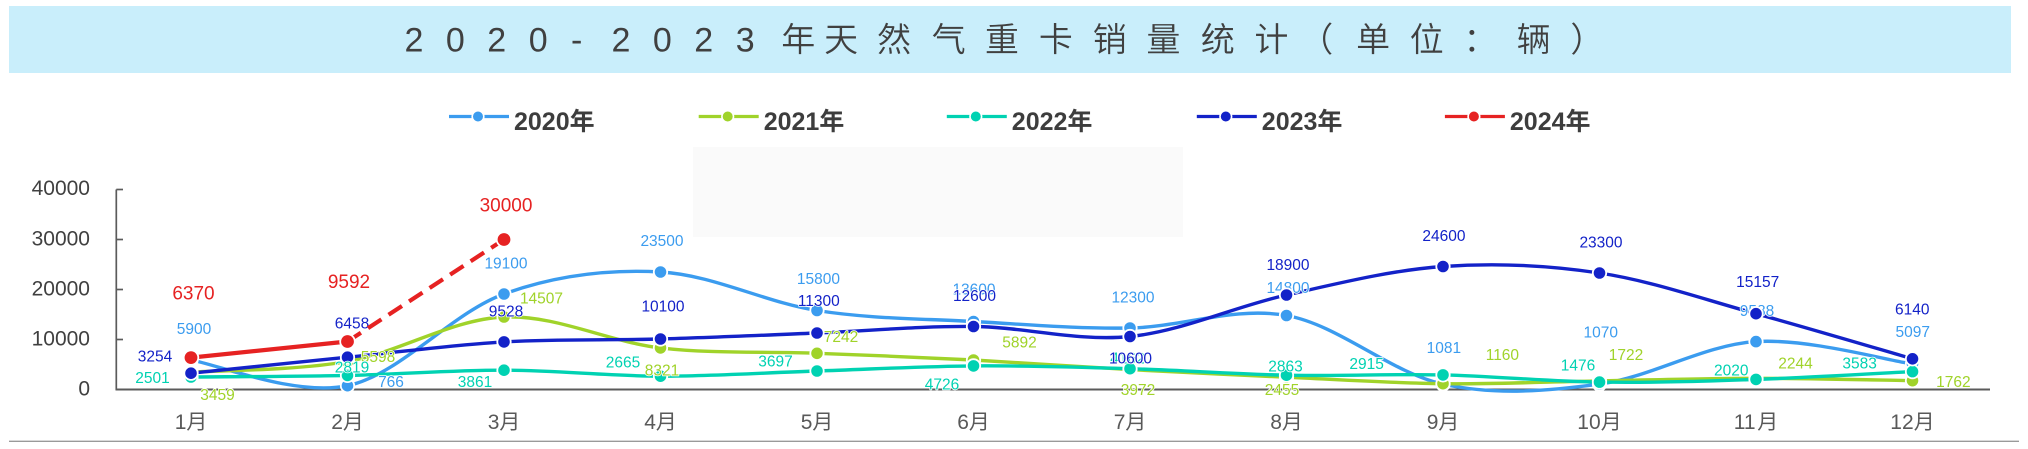 The image size is (2028, 449). Describe the element at coordinates (155, 357) in the screenshot. I see `svg-text: 3254` at that location.